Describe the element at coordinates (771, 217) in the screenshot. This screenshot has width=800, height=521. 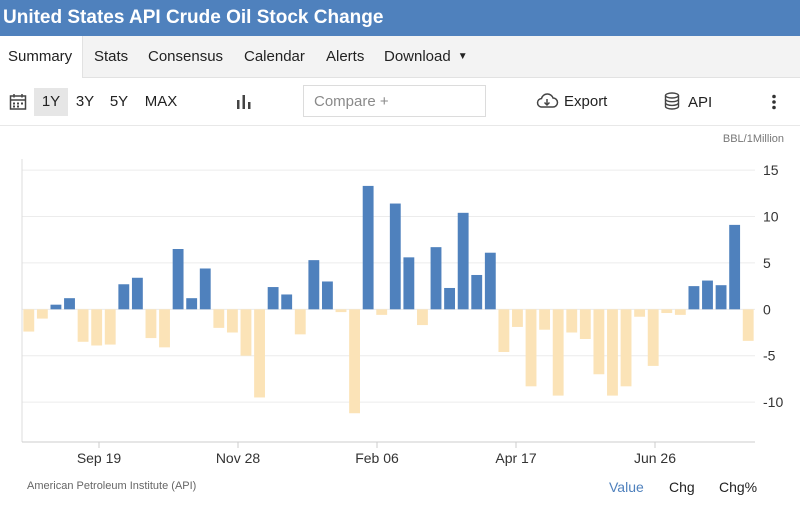
I see `y-tick-label: 10` at that location.